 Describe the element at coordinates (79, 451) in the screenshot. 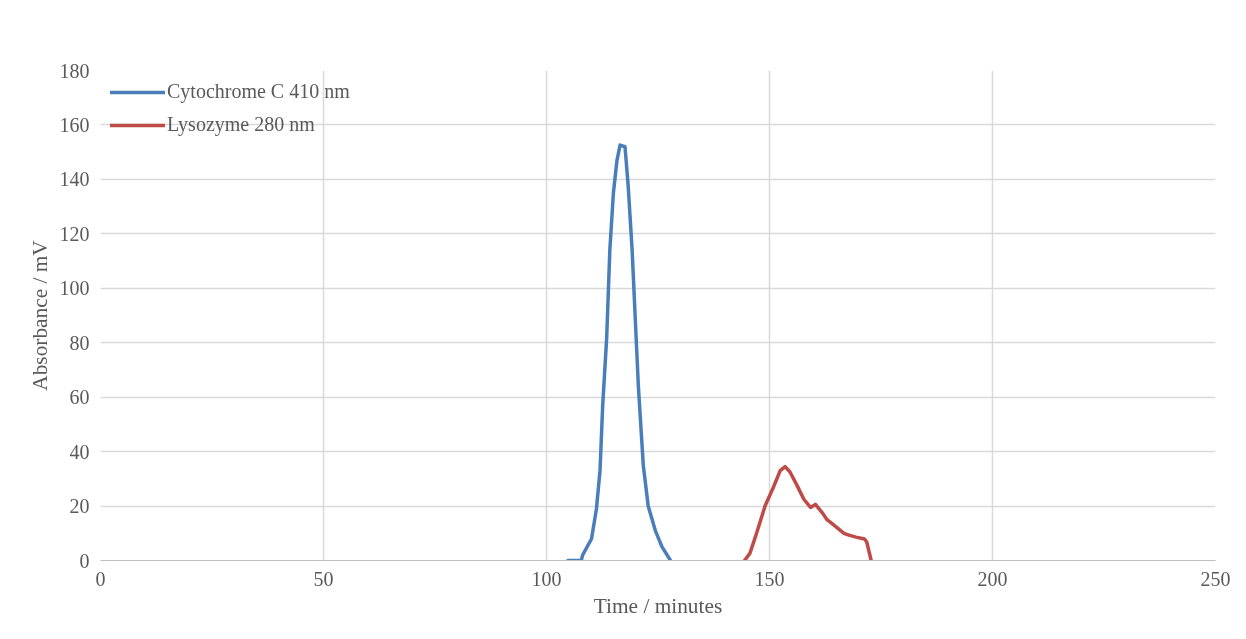

I see `y-tick-label: 40` at that location.